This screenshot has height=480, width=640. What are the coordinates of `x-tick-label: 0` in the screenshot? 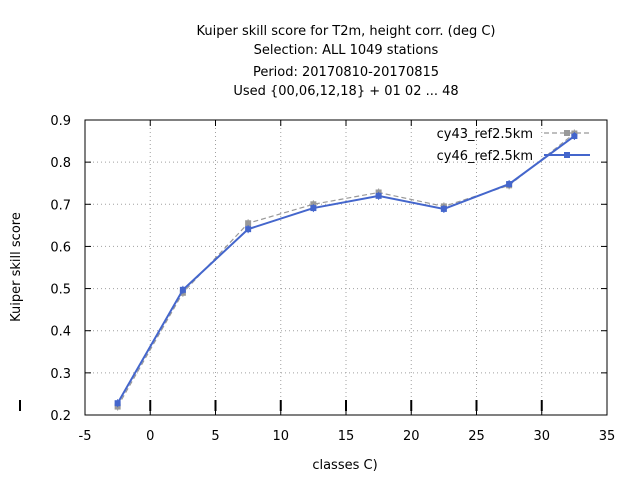 It's located at (150, 436).